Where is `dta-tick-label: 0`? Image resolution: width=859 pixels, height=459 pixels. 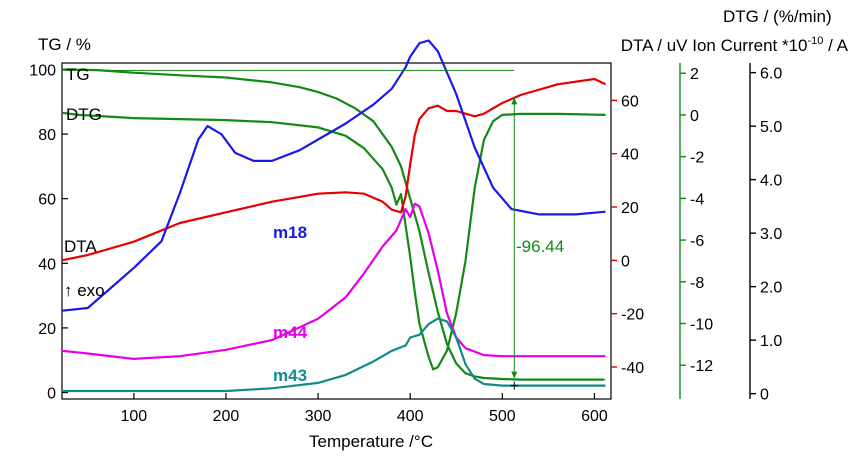 dta-tick-label: 0 is located at coordinates (625, 261).